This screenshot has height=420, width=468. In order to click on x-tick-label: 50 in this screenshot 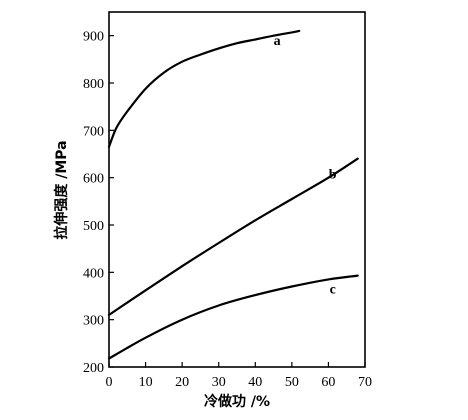, I will do `click(292, 382)`.